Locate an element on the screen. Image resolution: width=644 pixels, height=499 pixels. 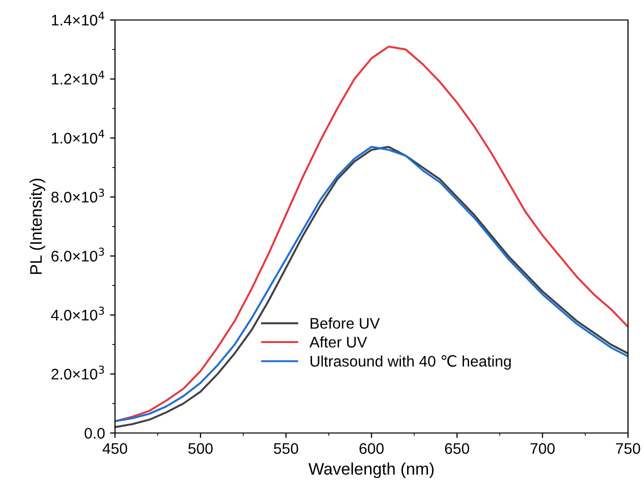
y-tick-label: 1.4×10$^{4}$ is located at coordinates (78, 19).